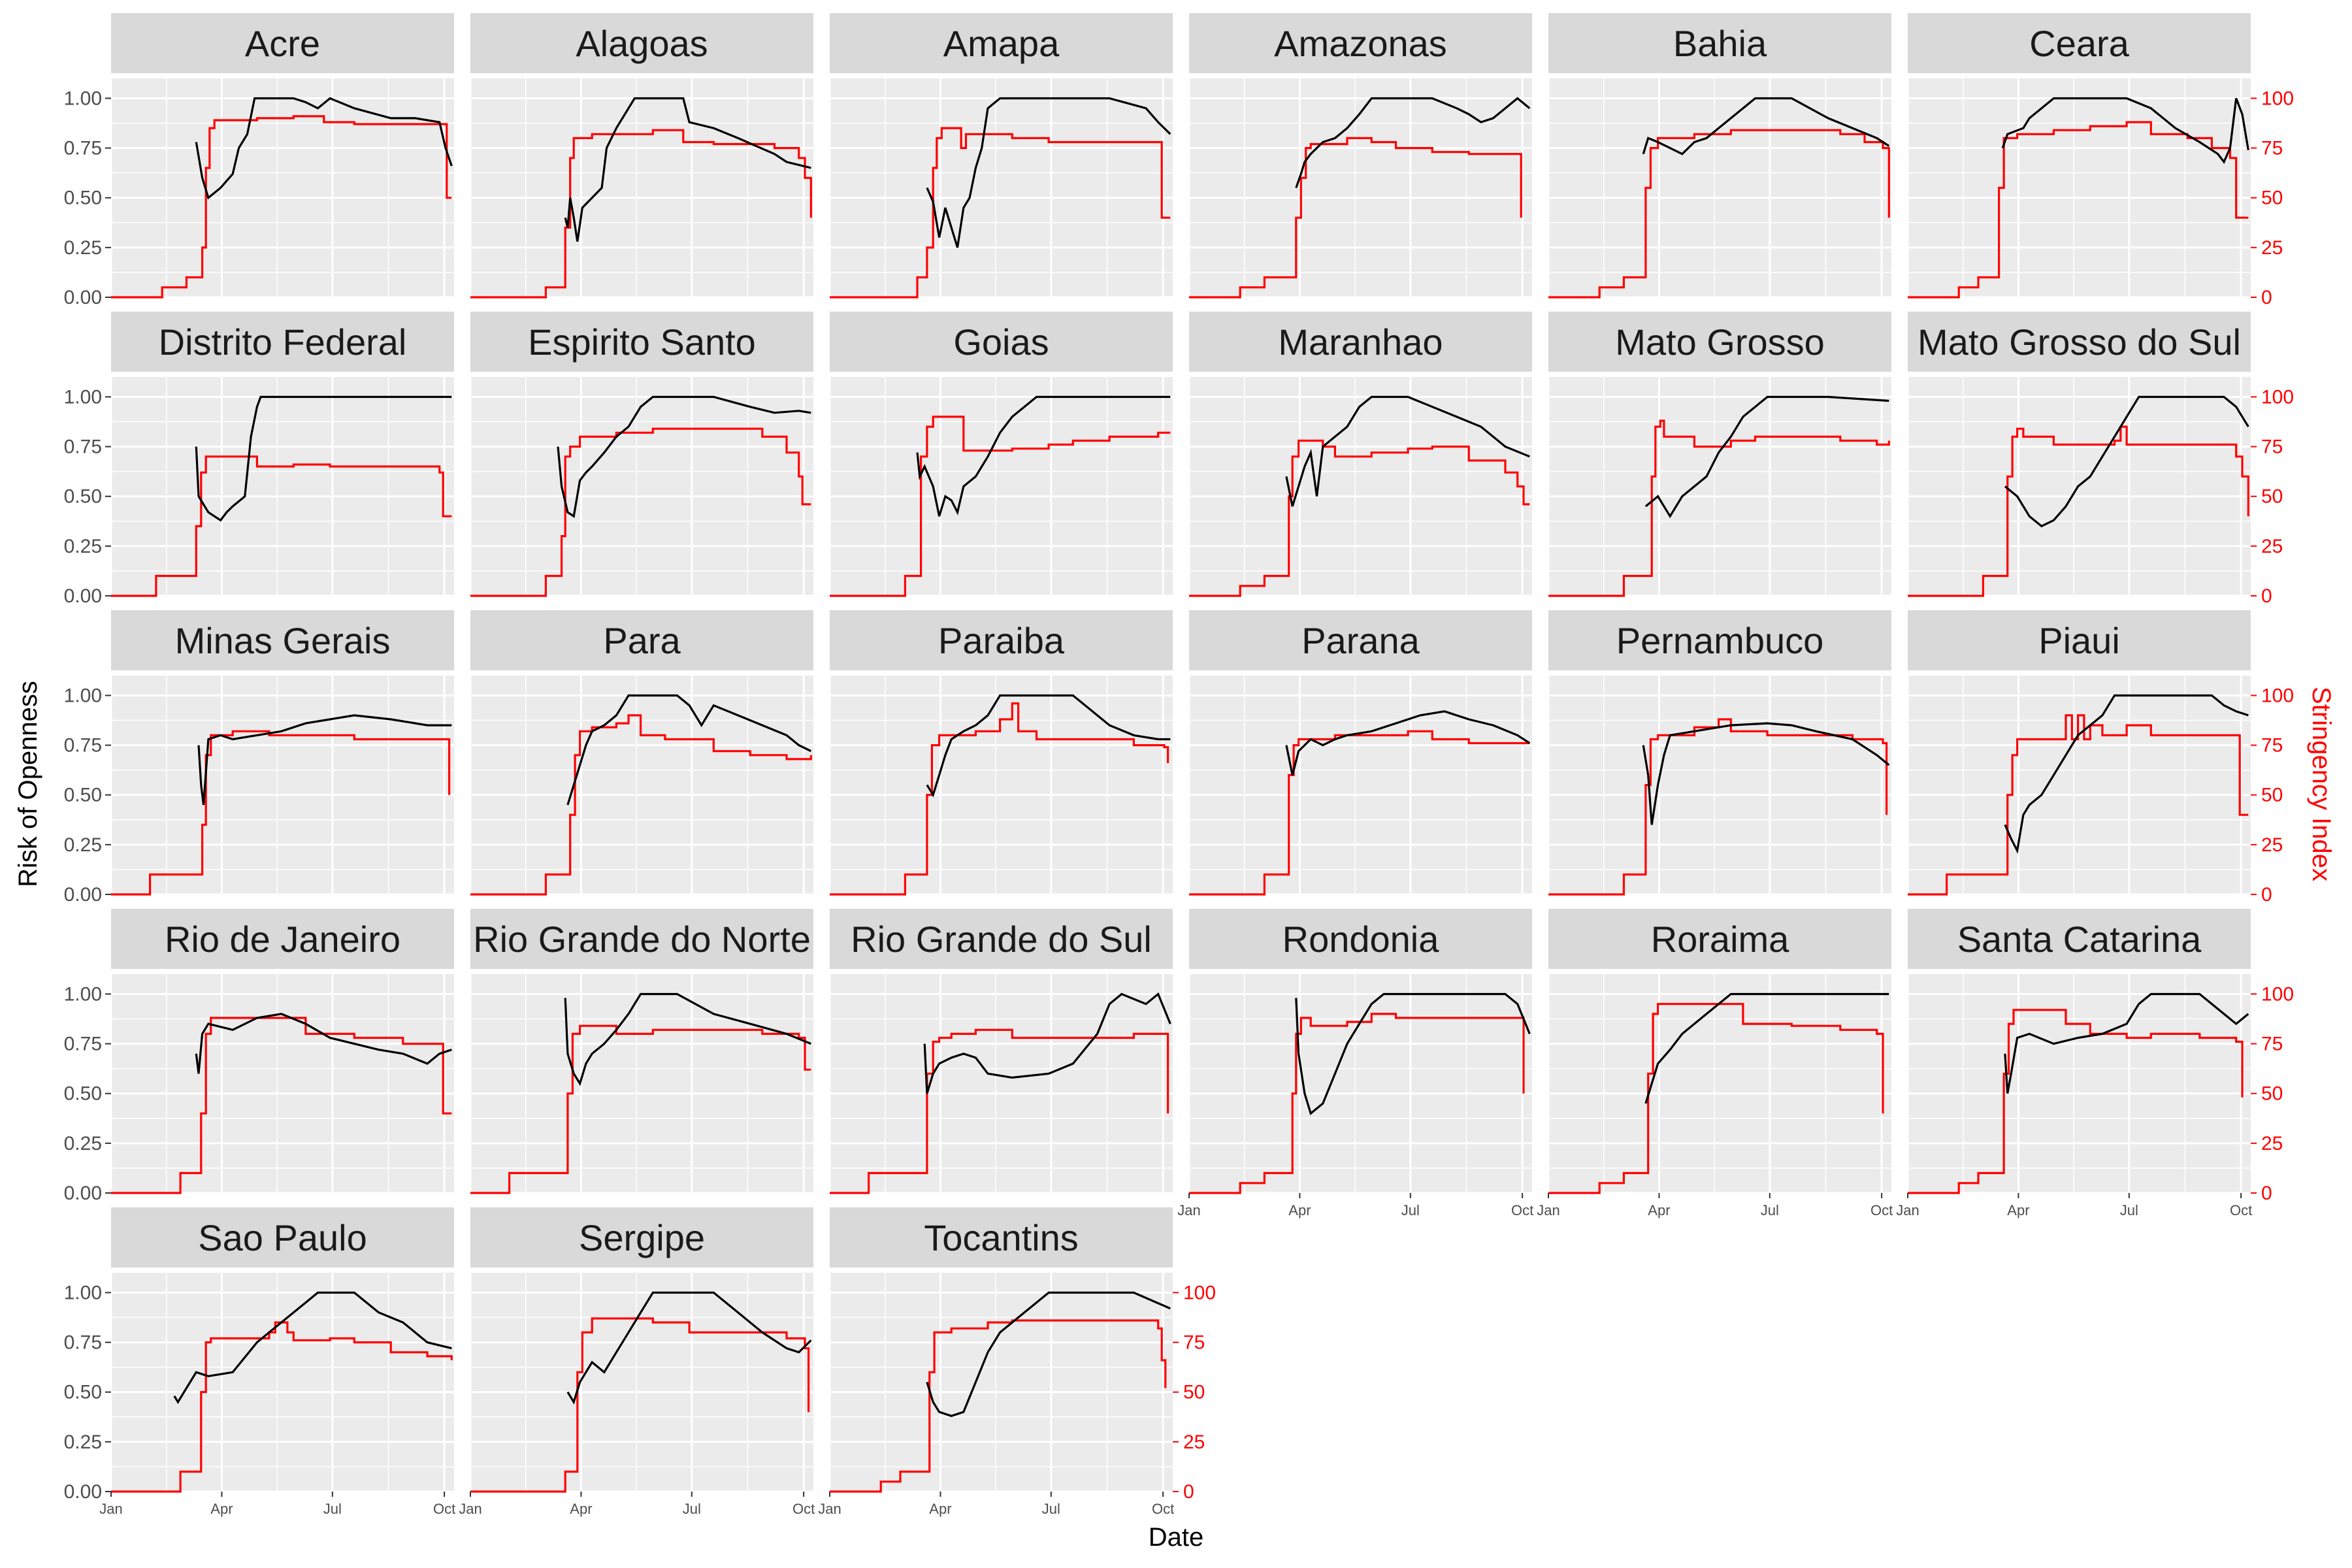 The width and height of the screenshot is (2352, 1568). I want to click on panel-title: Bahia, so click(1720, 43).